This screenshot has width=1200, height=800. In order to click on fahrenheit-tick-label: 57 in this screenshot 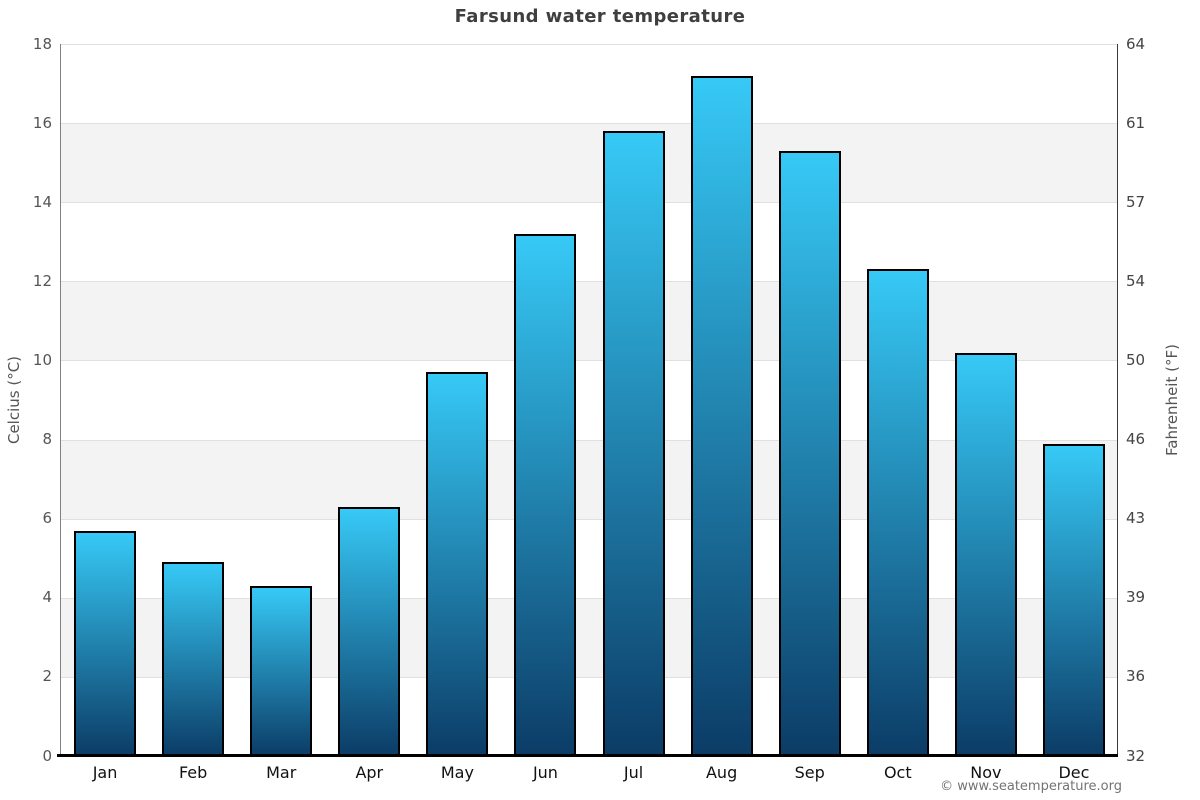, I will do `click(1136, 201)`.